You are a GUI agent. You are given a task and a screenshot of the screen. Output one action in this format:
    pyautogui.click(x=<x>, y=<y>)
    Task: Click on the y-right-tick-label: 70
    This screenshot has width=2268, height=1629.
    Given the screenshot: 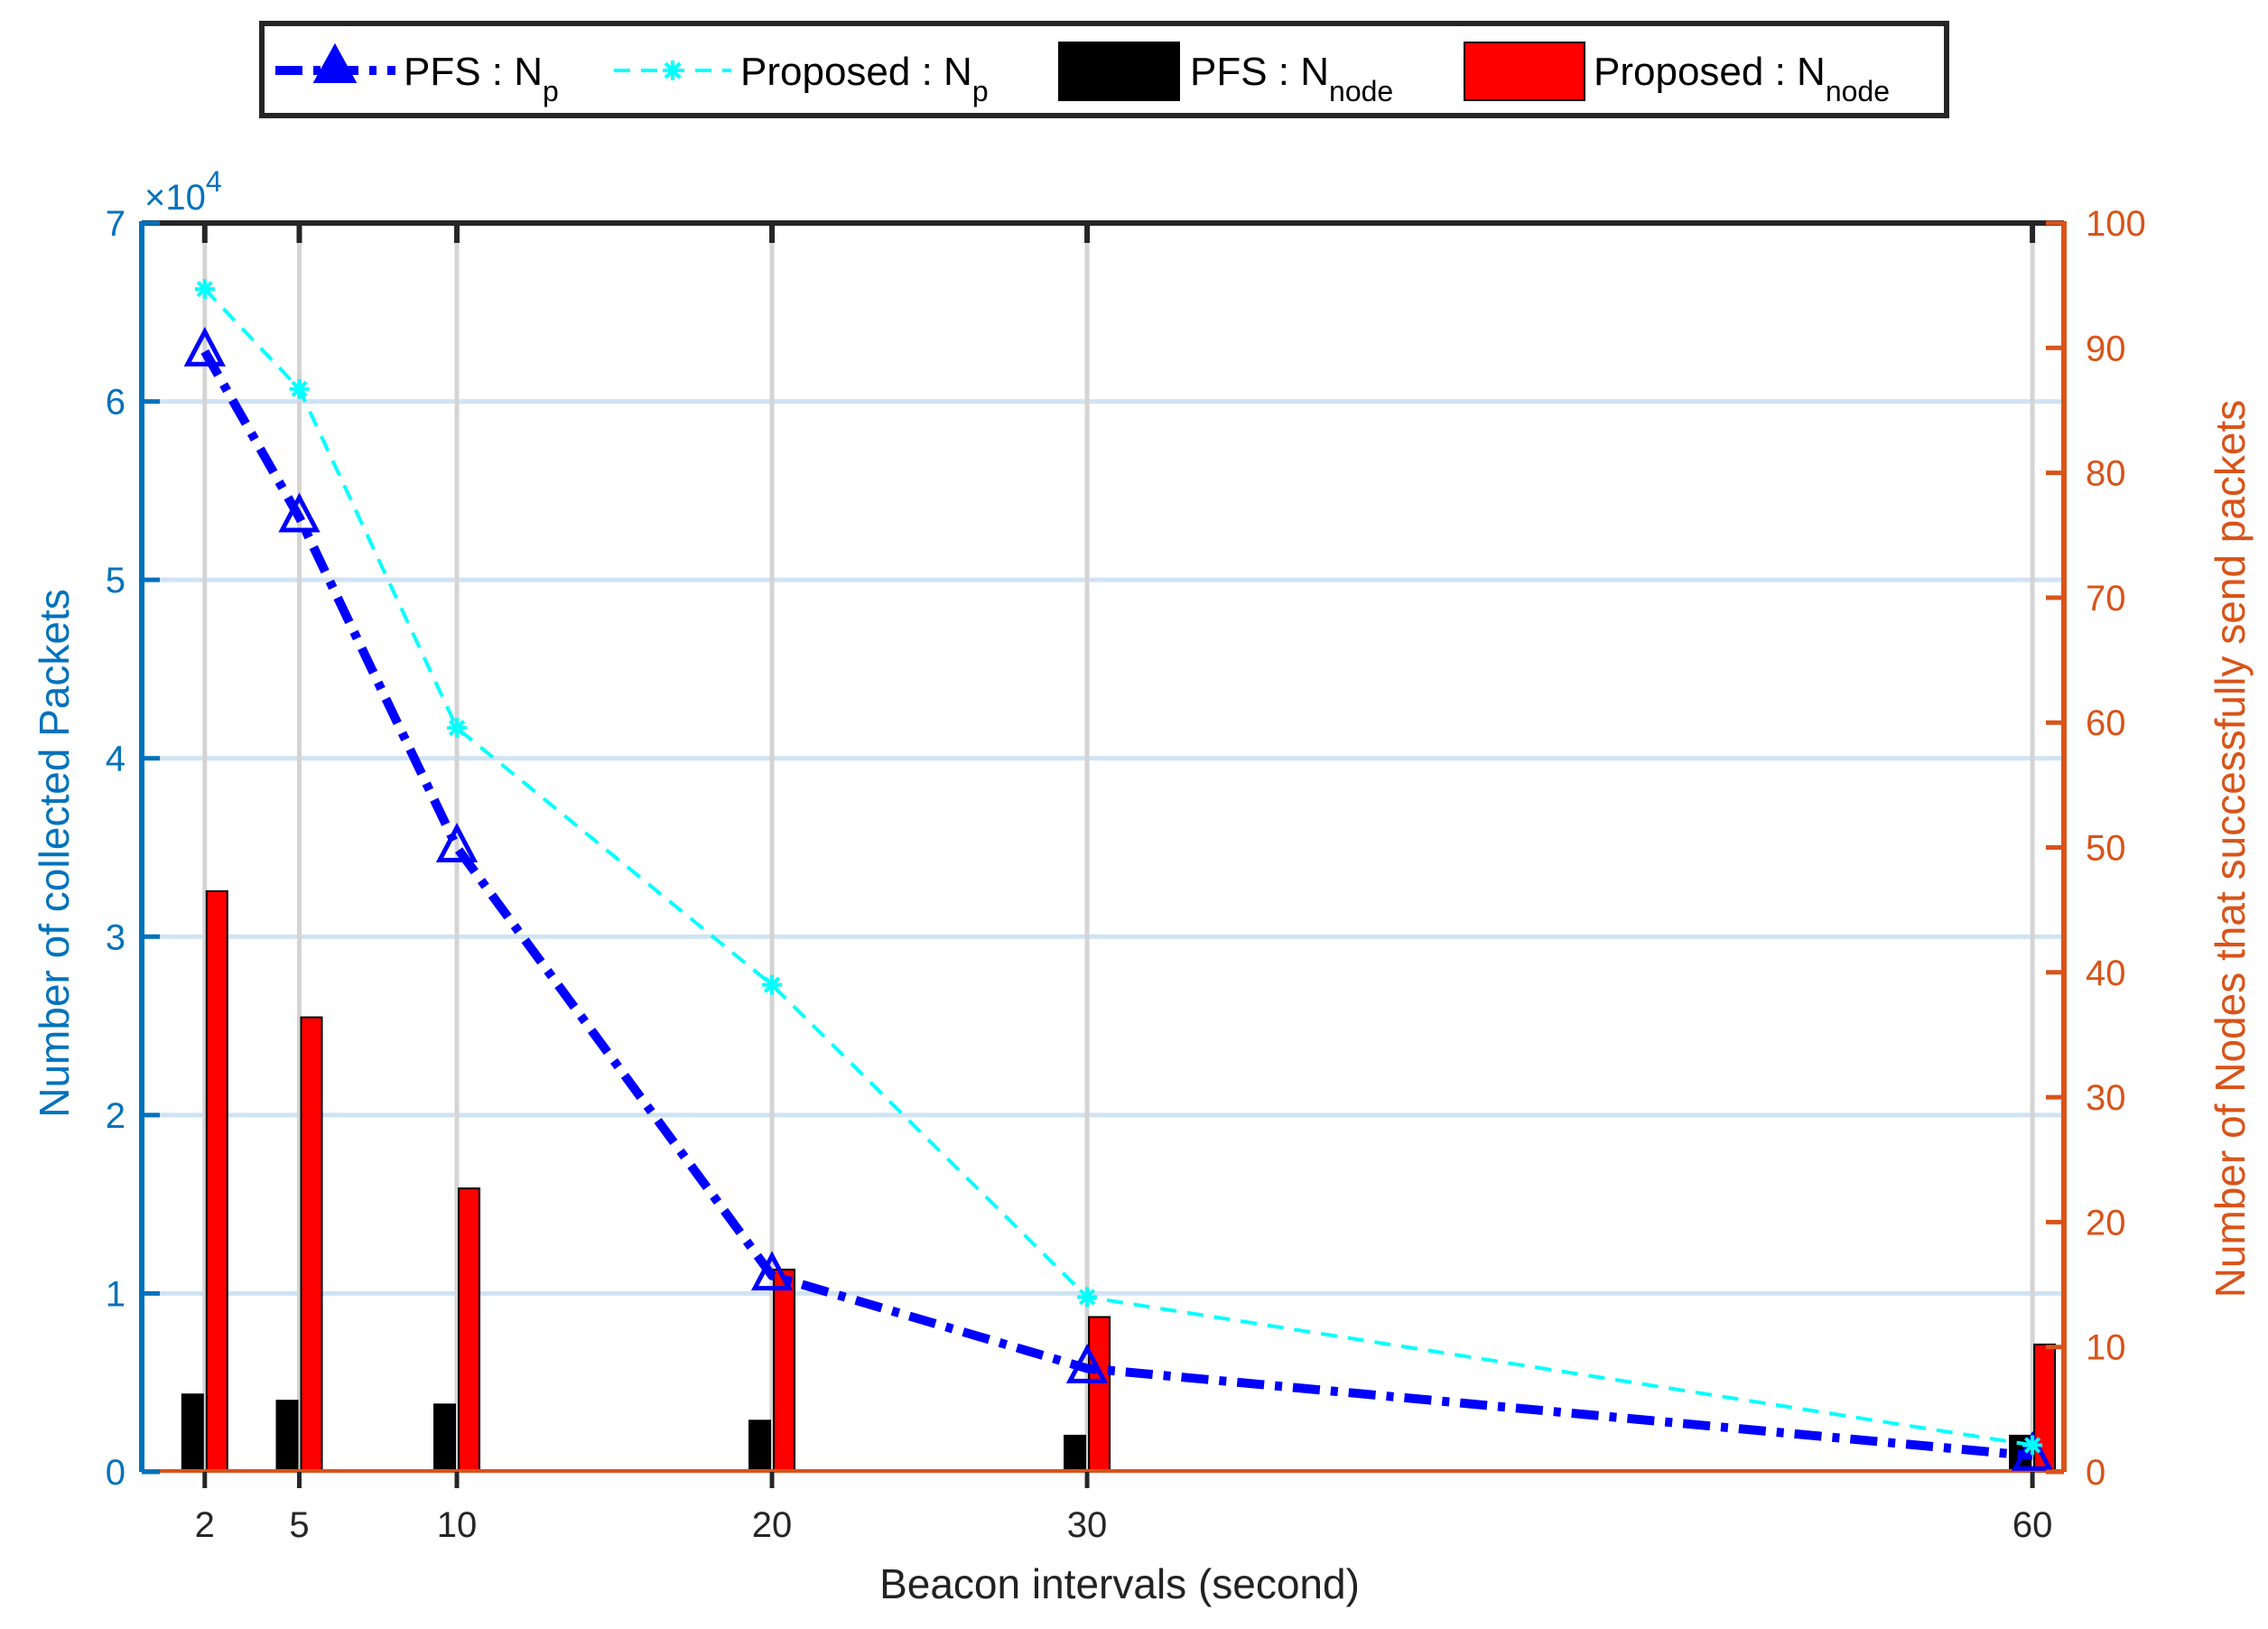 What is the action you would take?
    pyautogui.click(x=2106, y=599)
    